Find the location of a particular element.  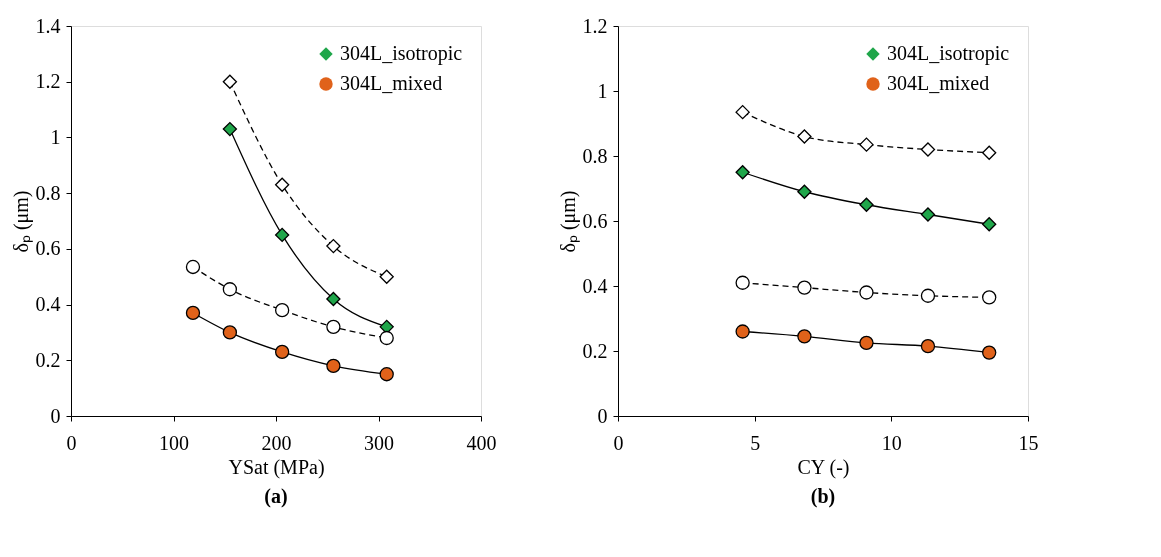

x-tick-label: 300 is located at coordinates (379, 442).